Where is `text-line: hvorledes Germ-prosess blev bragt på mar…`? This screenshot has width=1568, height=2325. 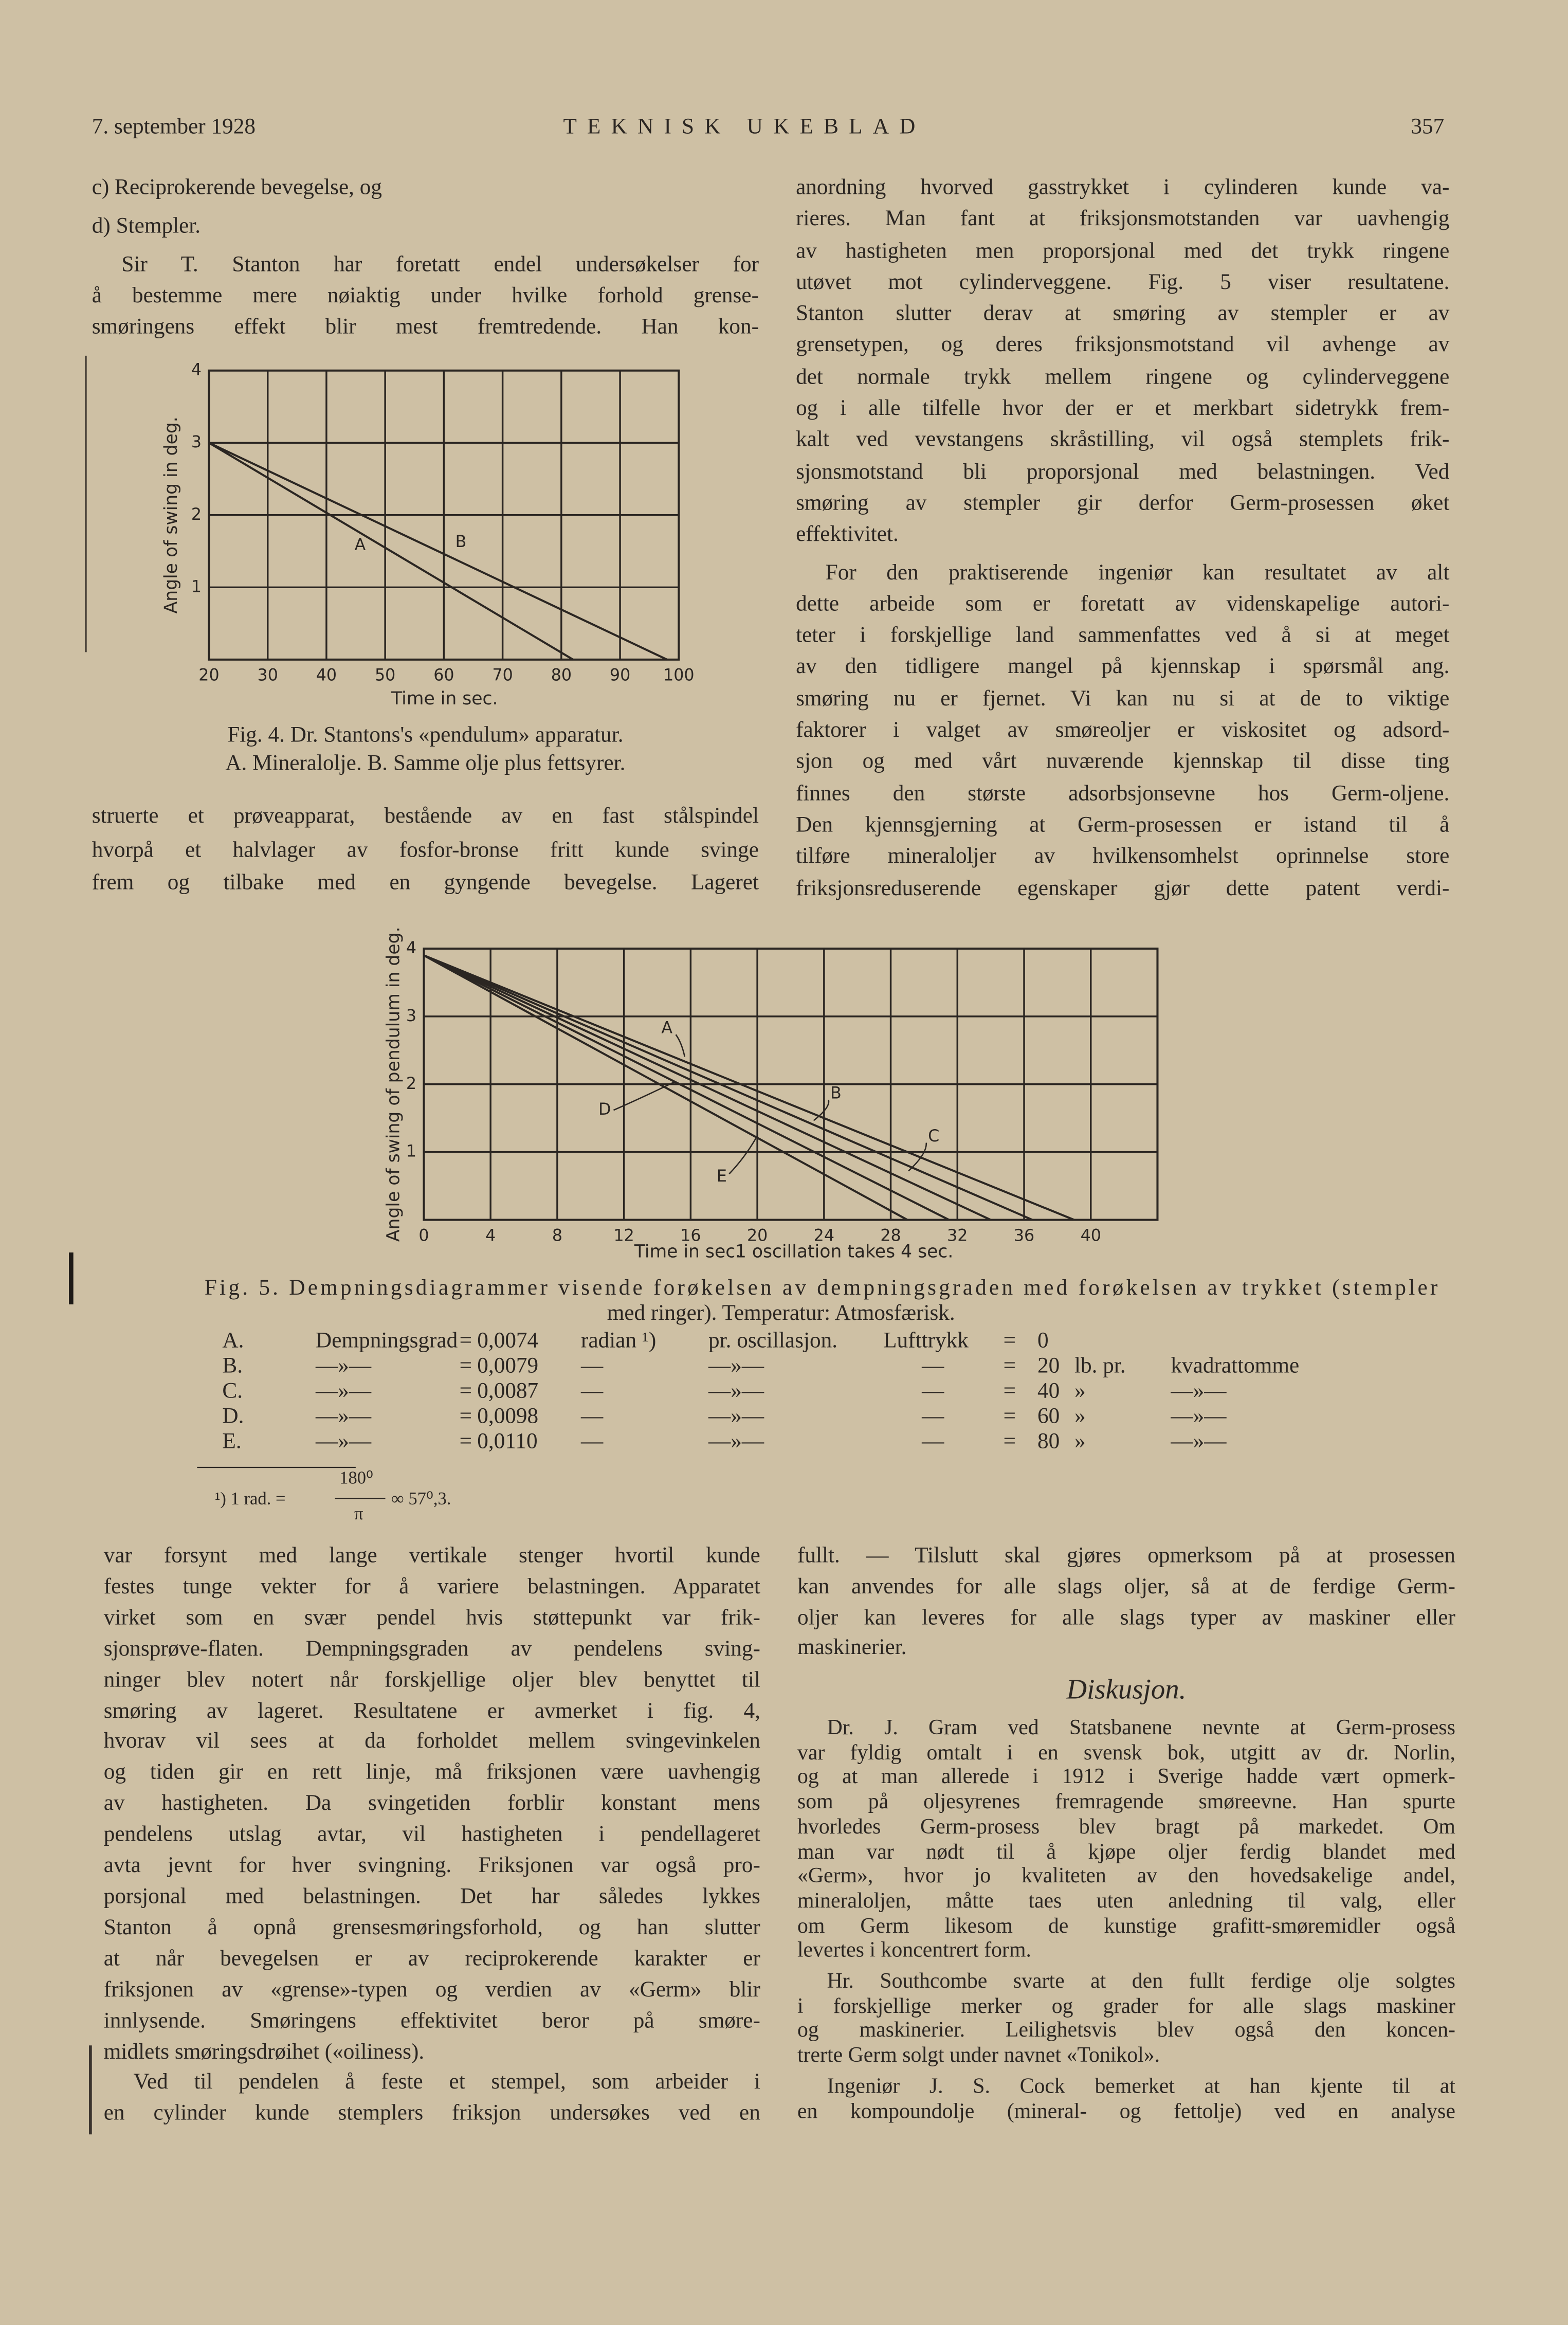 text-line: hvorledes Germ-prosess blev bragt på mar… is located at coordinates (1126, 1827).